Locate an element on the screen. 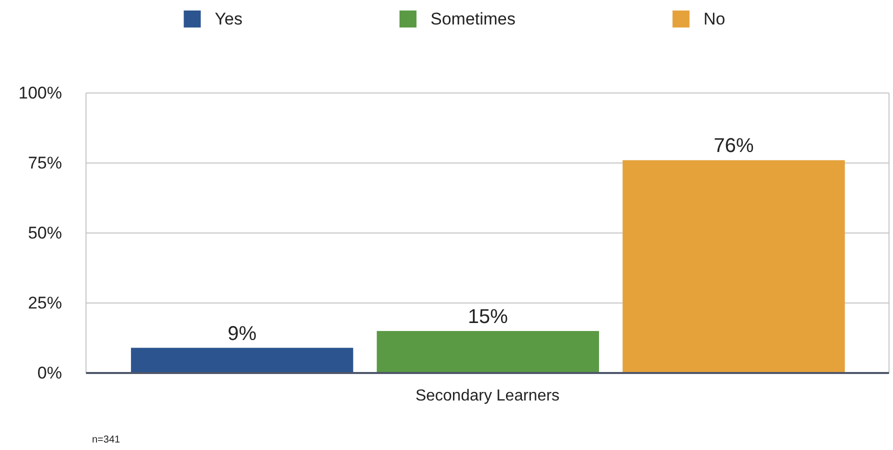  legend-label: Yes is located at coordinates (228, 19).